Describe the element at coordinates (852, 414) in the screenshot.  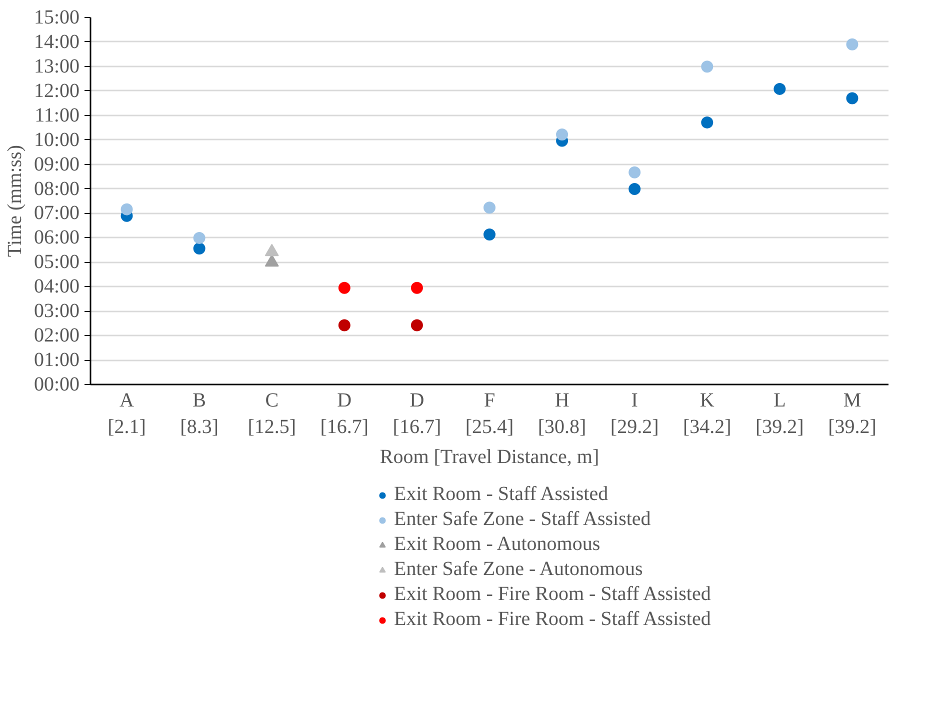
I see `x-tick-label: M [39.2]` at that location.